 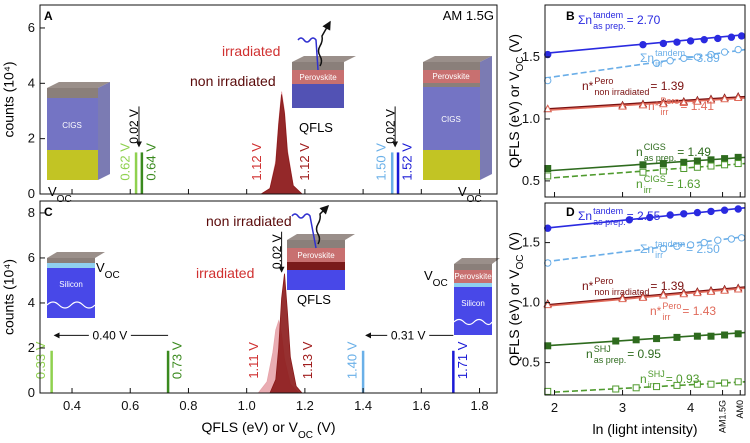 What do you see at coordinates (690, 407) in the screenshot?
I see `x-tick-label: 4` at bounding box center [690, 407].